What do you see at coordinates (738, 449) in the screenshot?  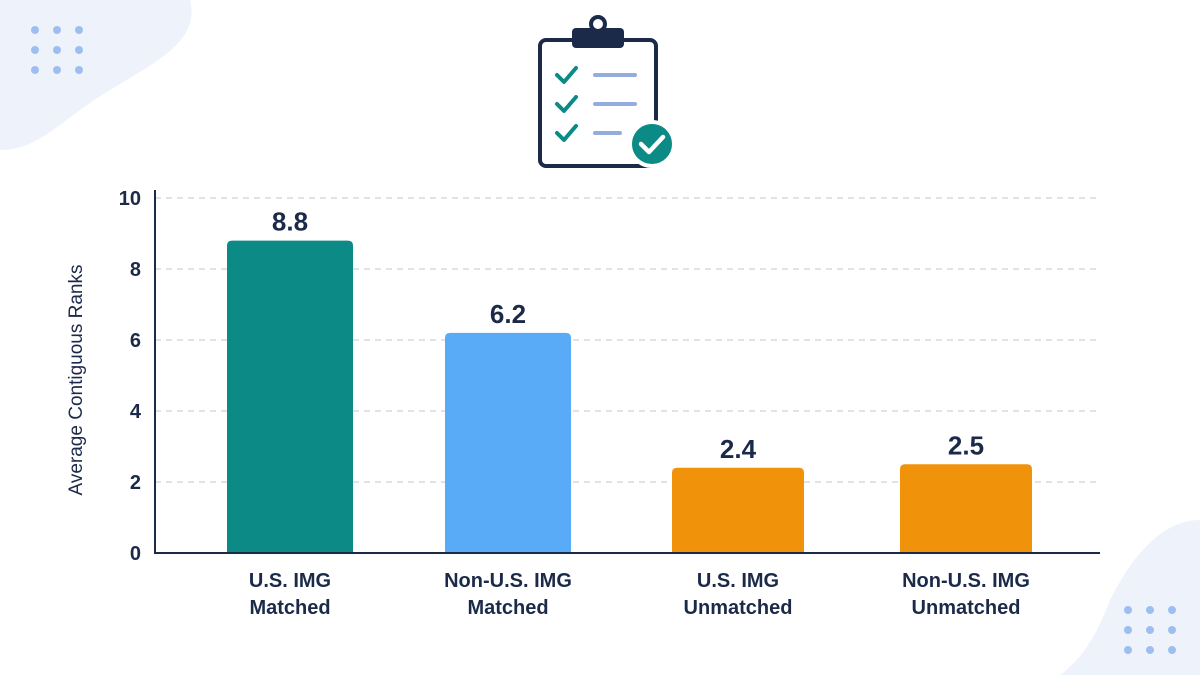 I see `value-label: 2.4` at bounding box center [738, 449].